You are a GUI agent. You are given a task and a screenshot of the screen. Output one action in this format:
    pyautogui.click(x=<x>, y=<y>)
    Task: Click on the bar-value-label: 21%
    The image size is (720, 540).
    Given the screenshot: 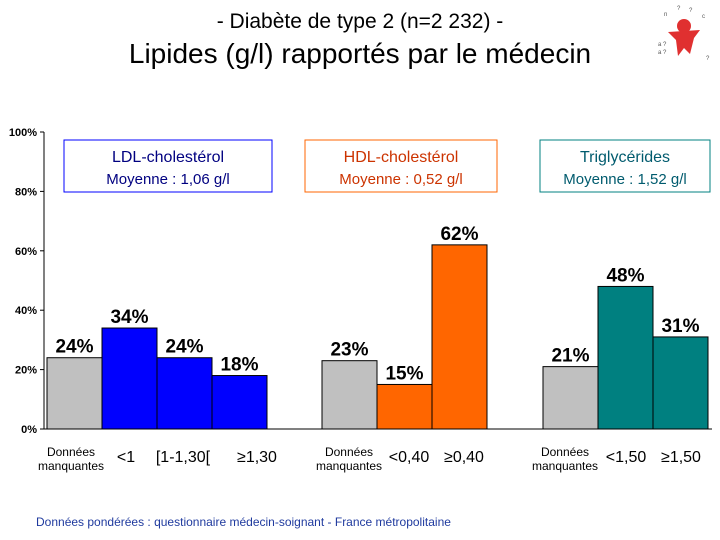 What is the action you would take?
    pyautogui.click(x=570, y=356)
    